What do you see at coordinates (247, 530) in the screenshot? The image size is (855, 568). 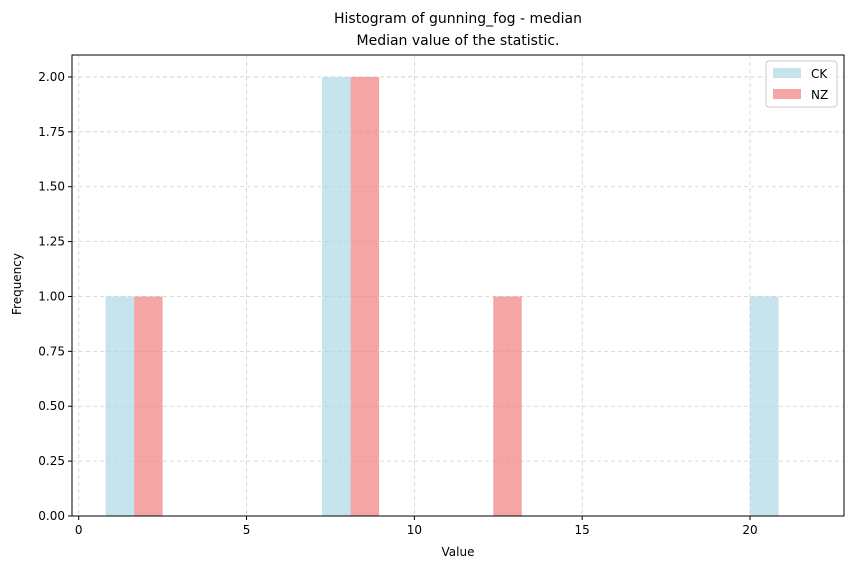 I see `x-tick-label: 5` at bounding box center [247, 530].